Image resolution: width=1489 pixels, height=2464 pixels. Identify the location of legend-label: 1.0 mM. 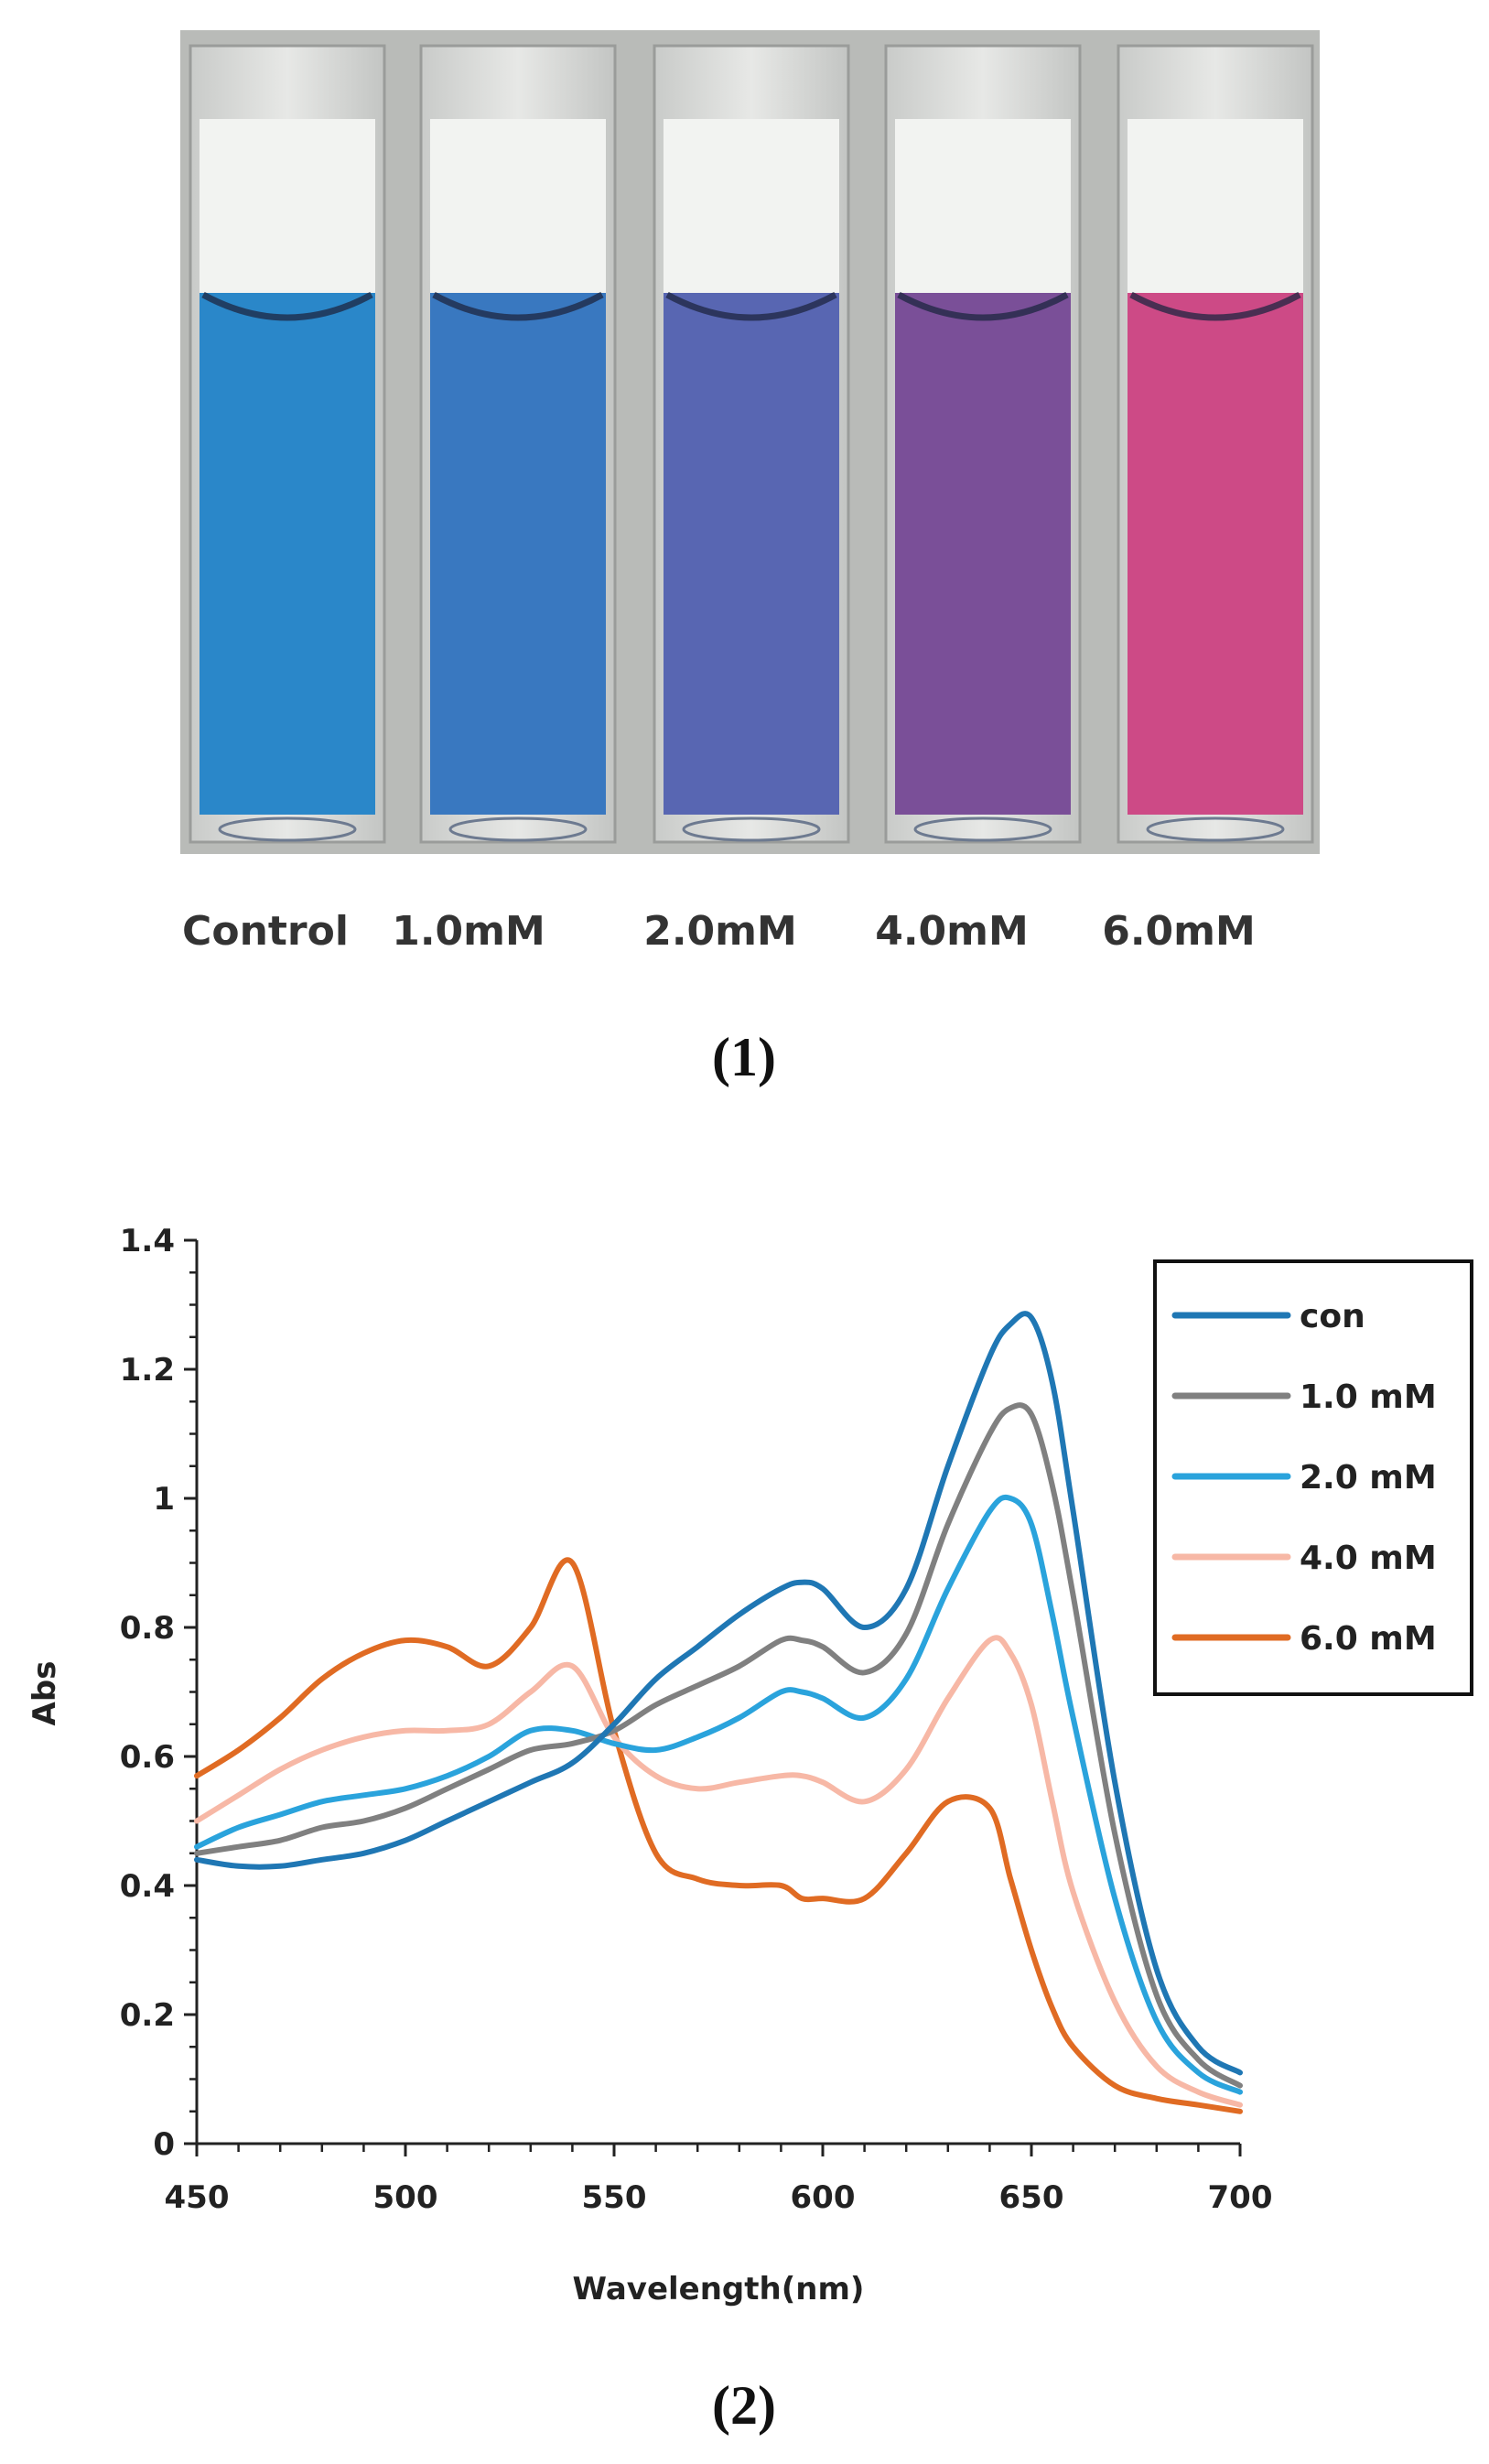
(1368, 1397).